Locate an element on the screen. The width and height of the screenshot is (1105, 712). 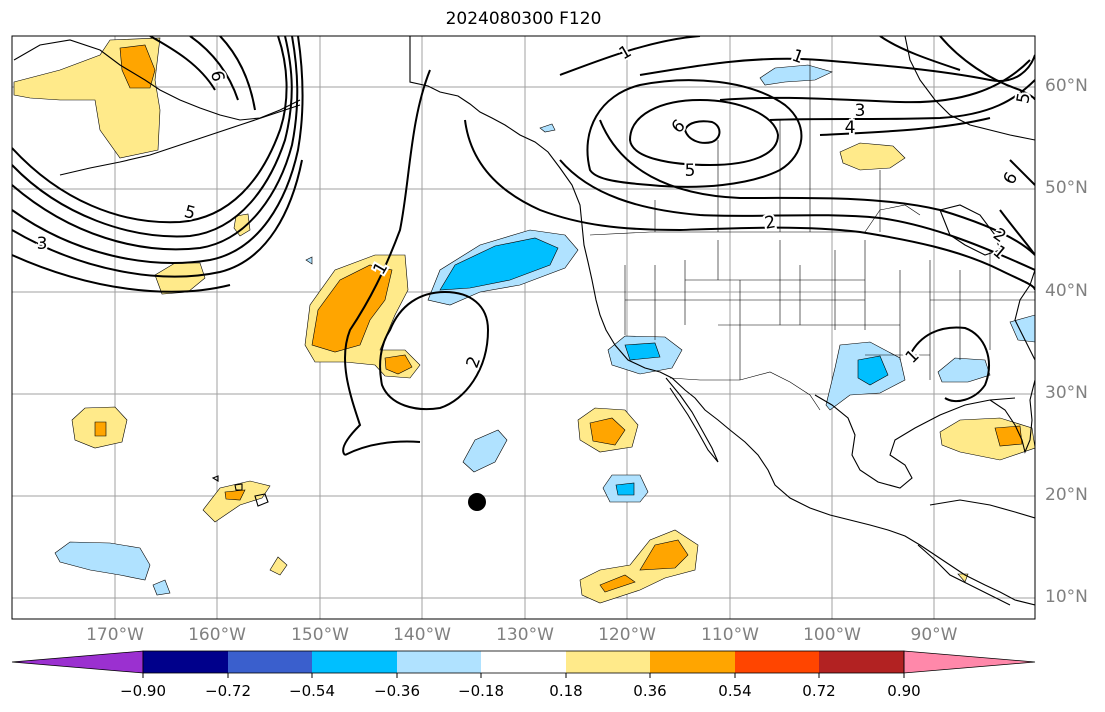
anomaly-region-hawaii-ne-blue is located at coordinates (485, 451).